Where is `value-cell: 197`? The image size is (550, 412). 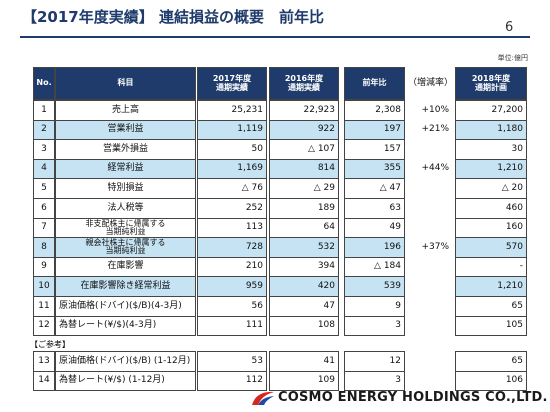
value-cell: 197 is located at coordinates (374, 130).